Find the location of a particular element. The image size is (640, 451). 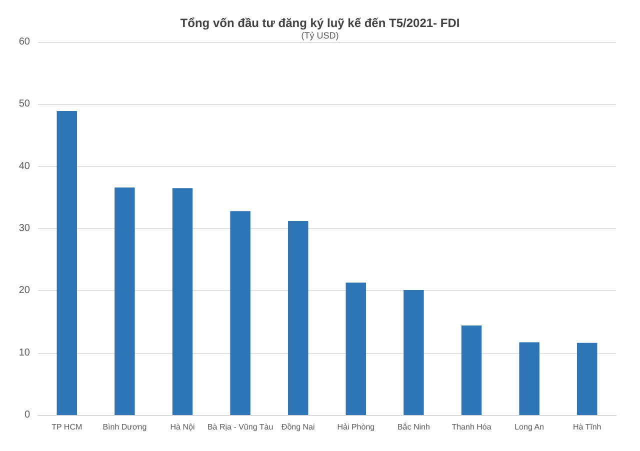

y-tick-label: 10 is located at coordinates (24, 352).